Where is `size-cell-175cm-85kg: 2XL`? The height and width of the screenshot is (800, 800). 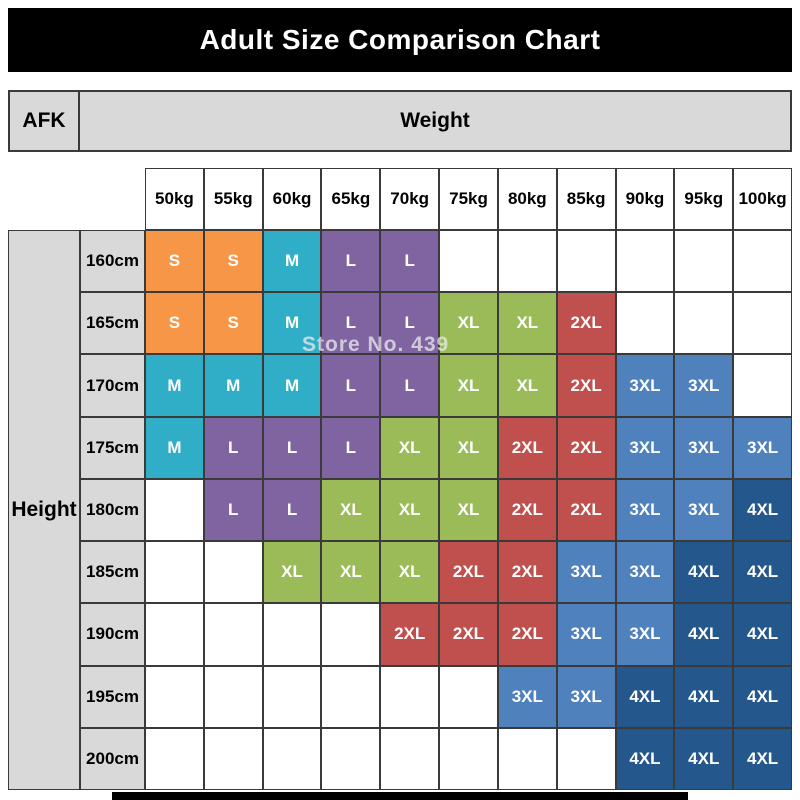 size-cell-175cm-85kg: 2XL is located at coordinates (586, 447).